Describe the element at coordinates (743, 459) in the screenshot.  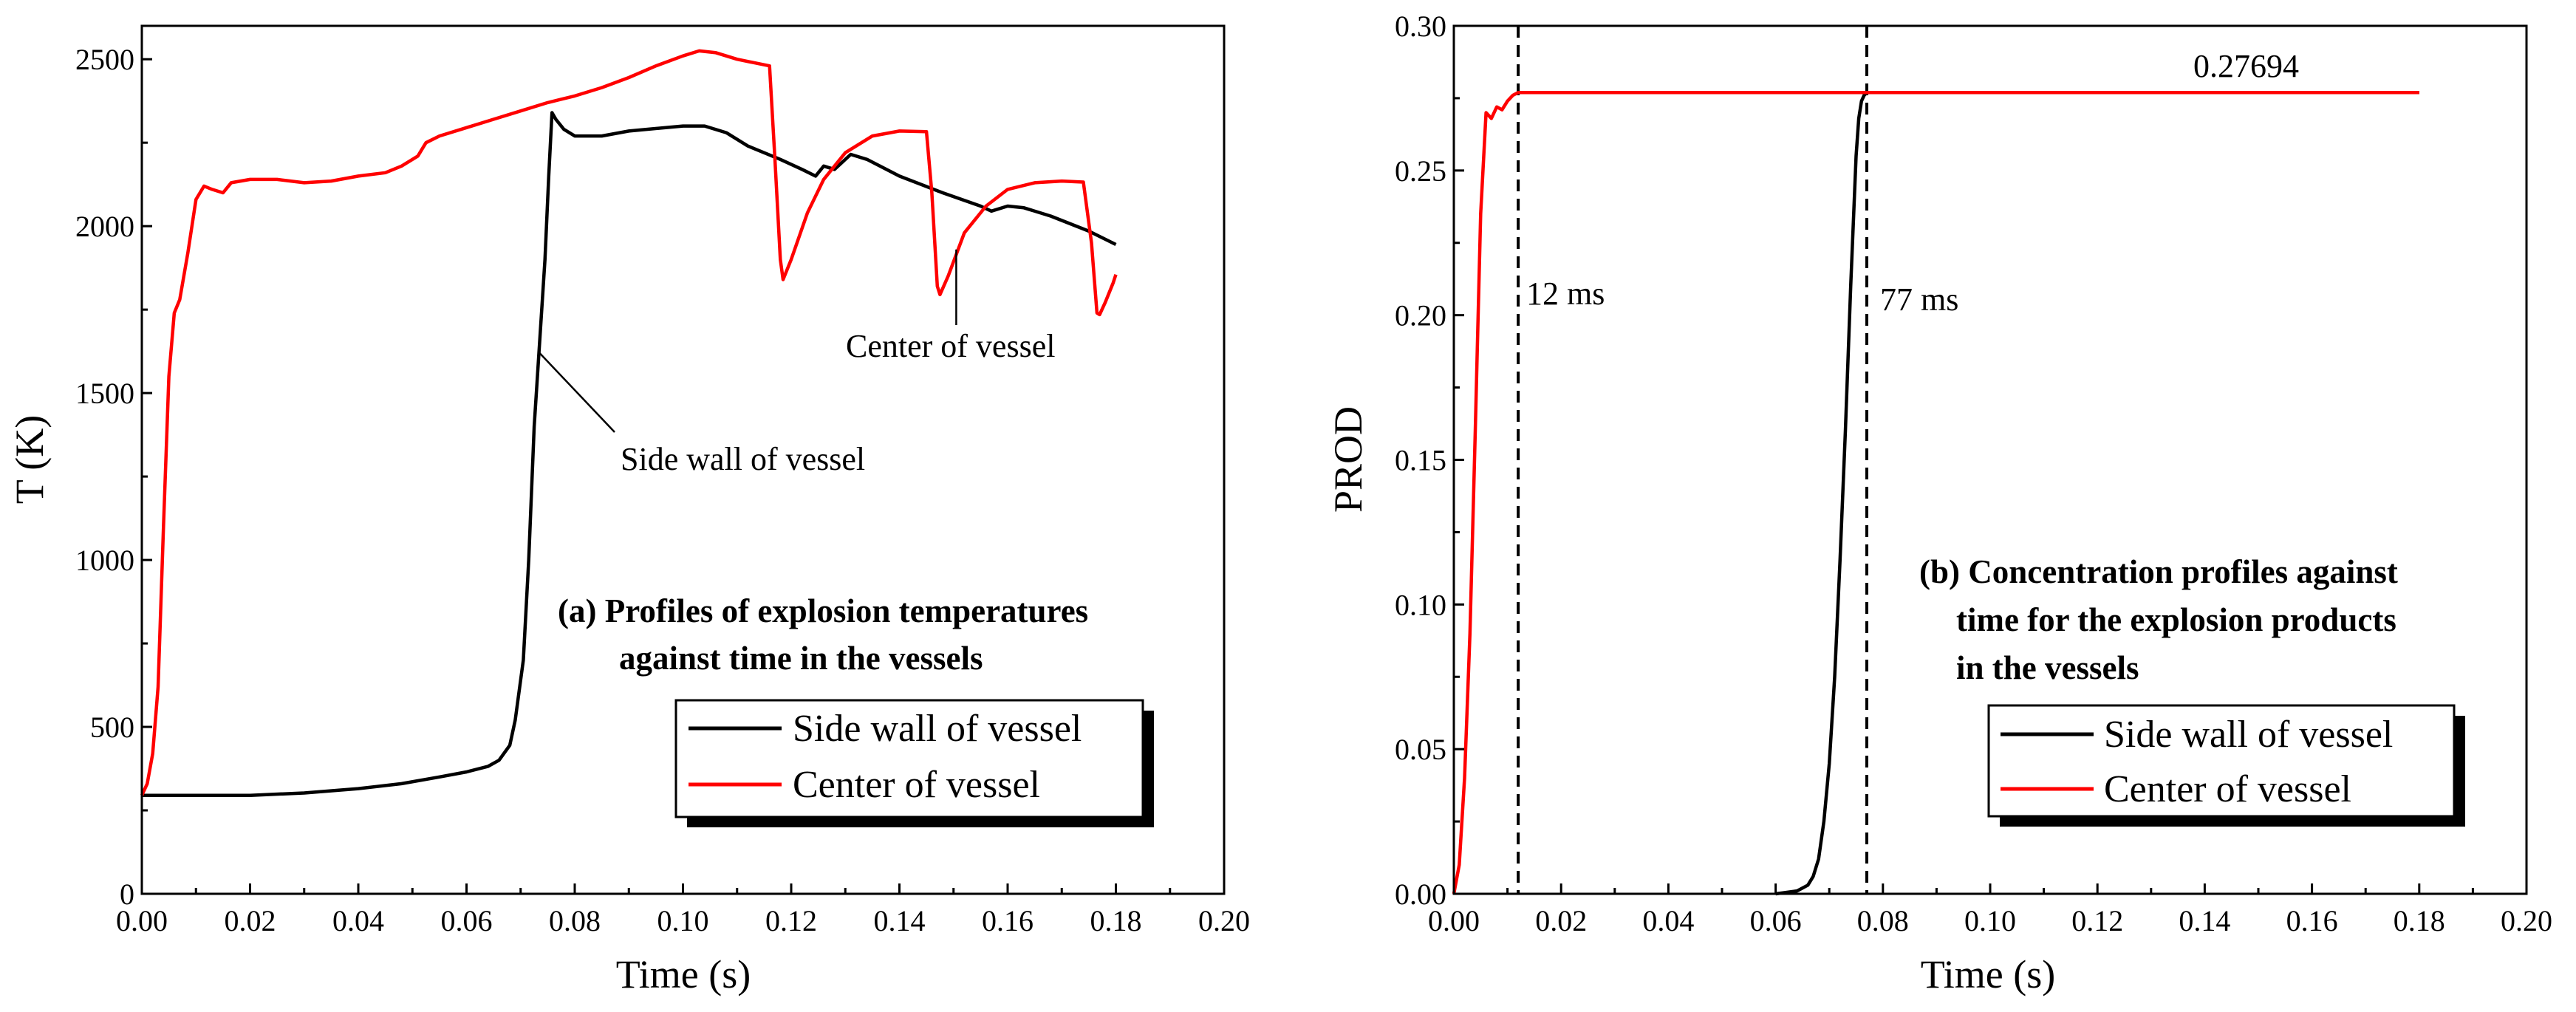
I see `panel-a-side-wall-annotation: Side wall of vessel` at that location.